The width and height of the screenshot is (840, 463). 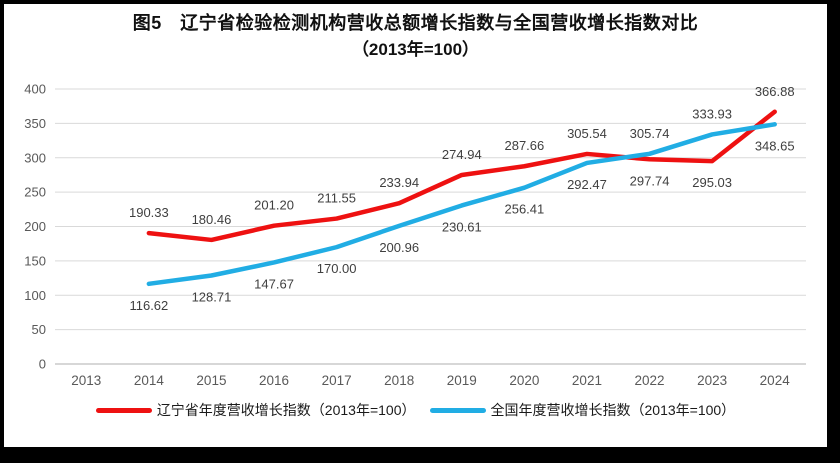 I want to click on legend-item-liaoning: 辽宁省年度营收增长指数（2013年=100）, so click(x=255, y=410).